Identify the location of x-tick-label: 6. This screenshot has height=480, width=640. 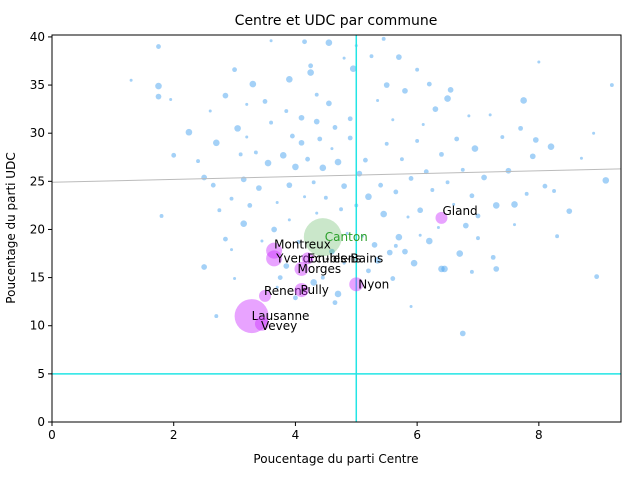
(417, 435).